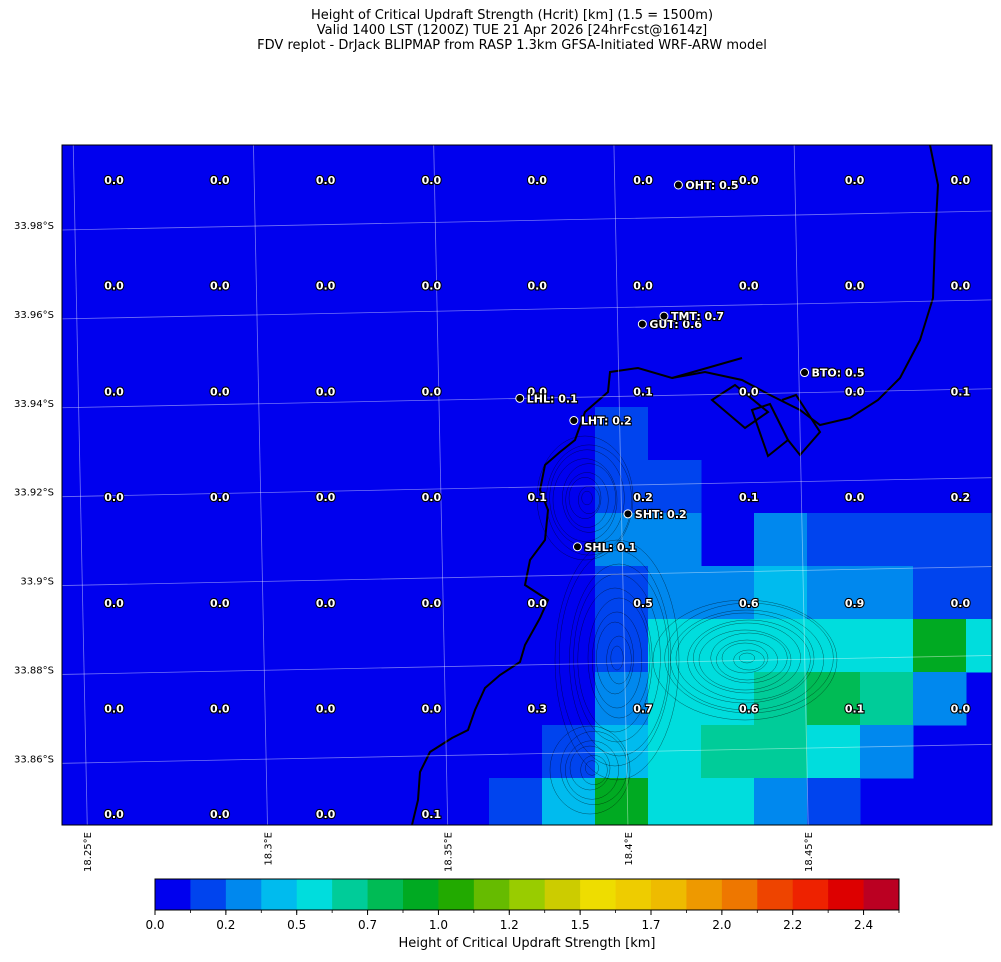 The width and height of the screenshot is (1001, 962). Describe the element at coordinates (296, 925) in the screenshot. I see `colorbar-tick-label: 0.5` at that location.